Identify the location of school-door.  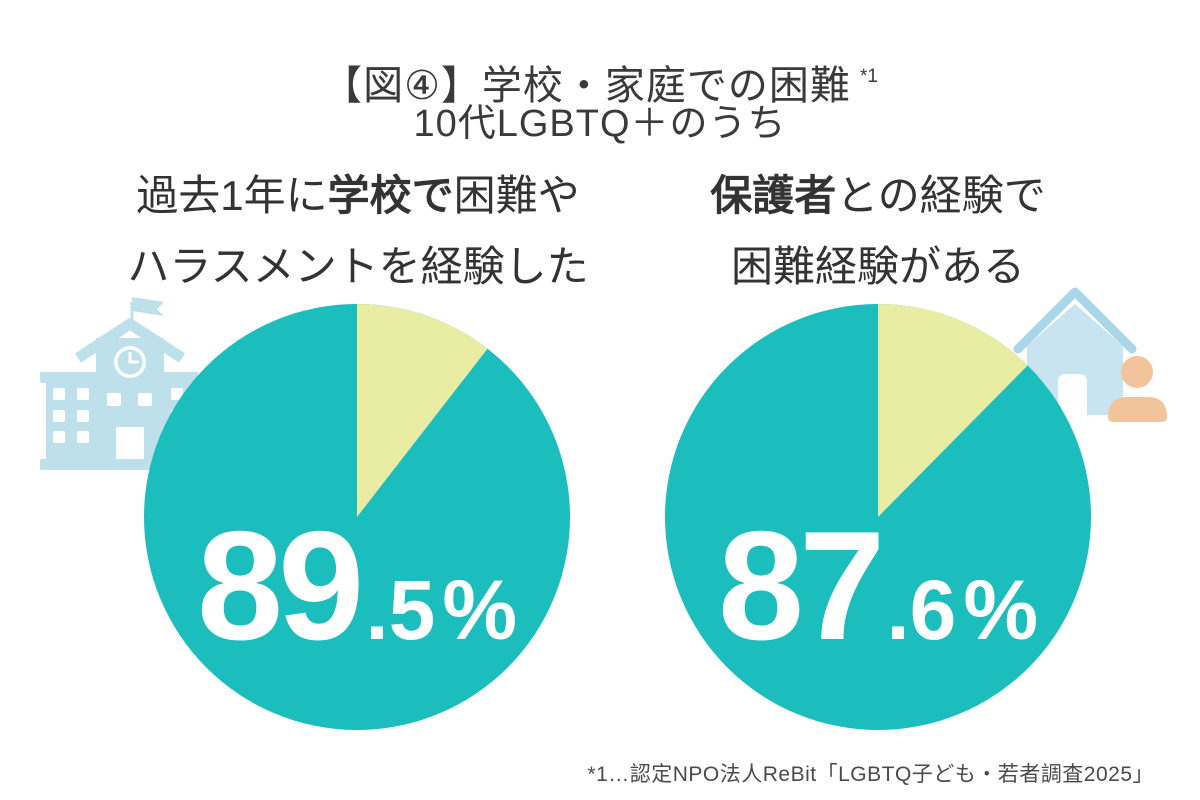
(130, 443).